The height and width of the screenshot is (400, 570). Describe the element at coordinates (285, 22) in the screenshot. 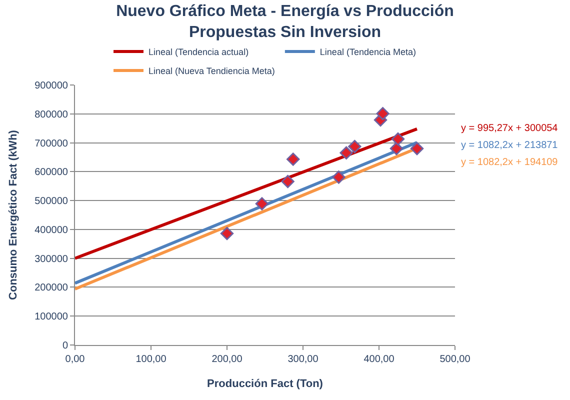

I see `chart-title: Nuevo Gráfico Meta - Energía vs Producción Propuestas Sin Inversion` at that location.